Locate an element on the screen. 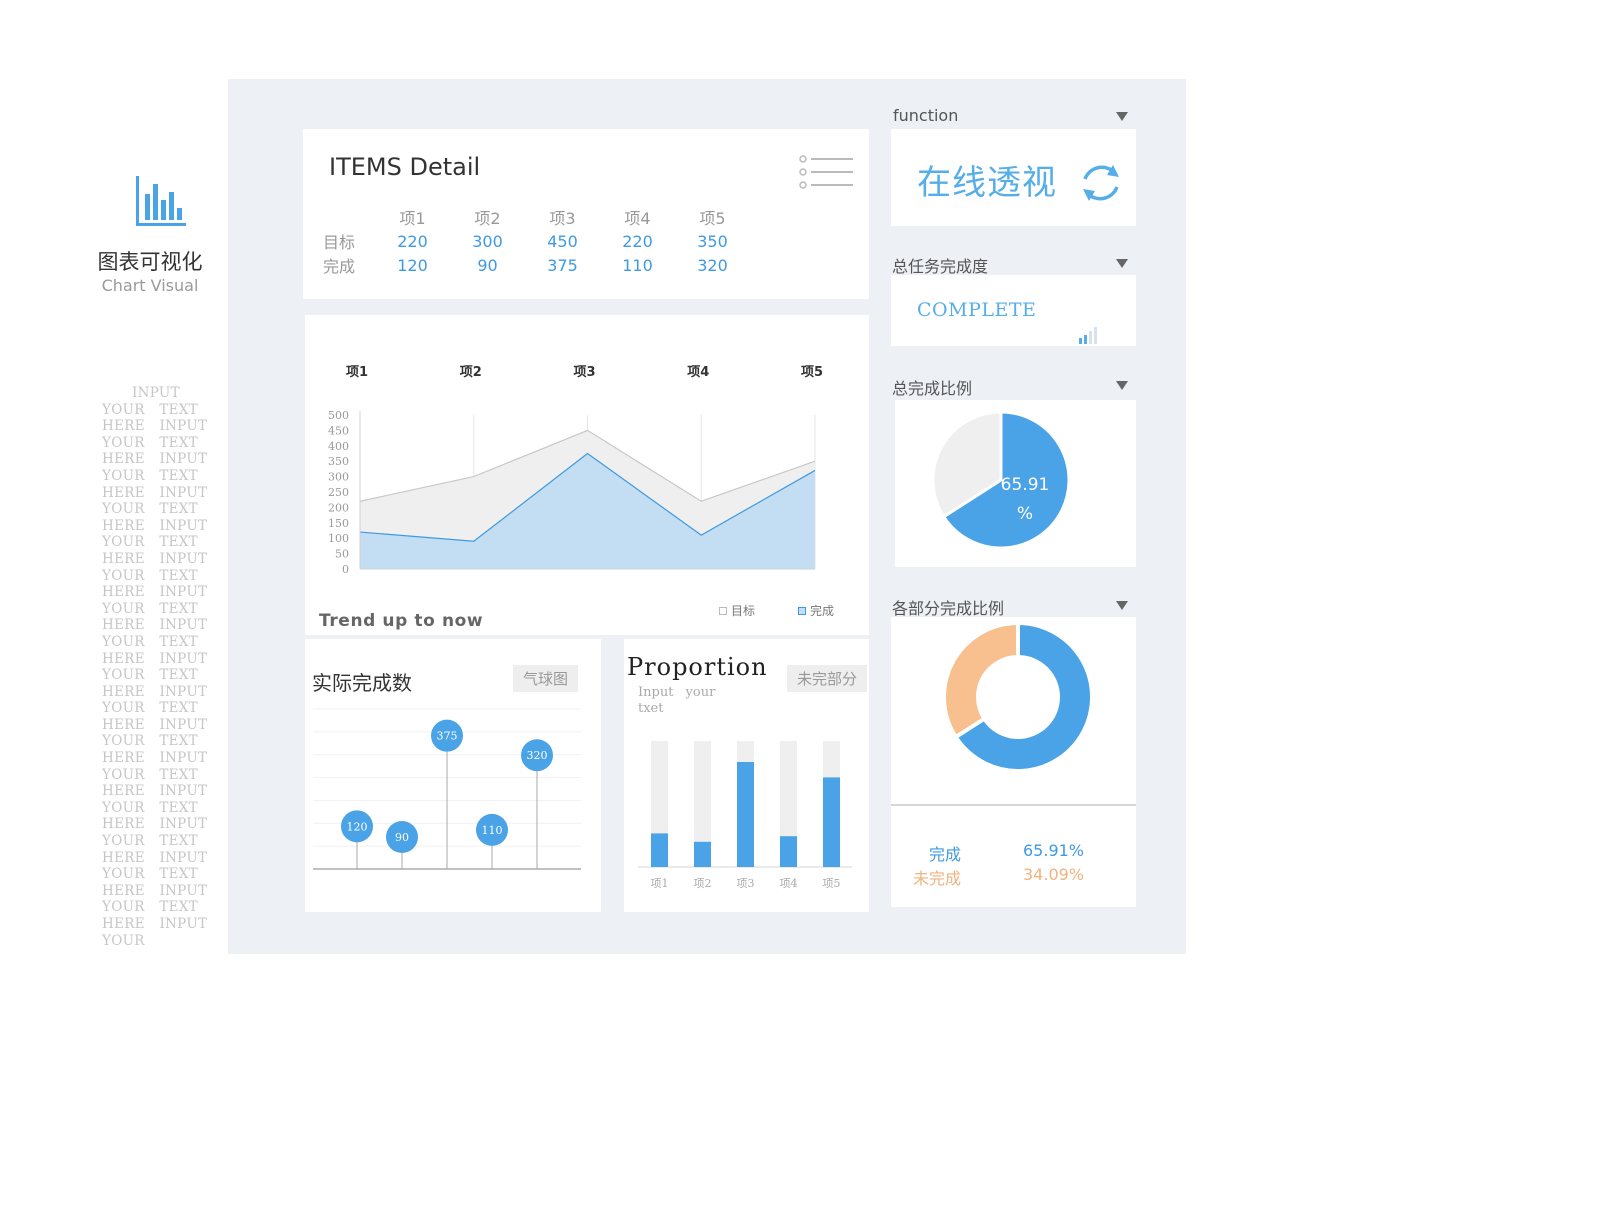  column-header: 项1 is located at coordinates (412, 218).